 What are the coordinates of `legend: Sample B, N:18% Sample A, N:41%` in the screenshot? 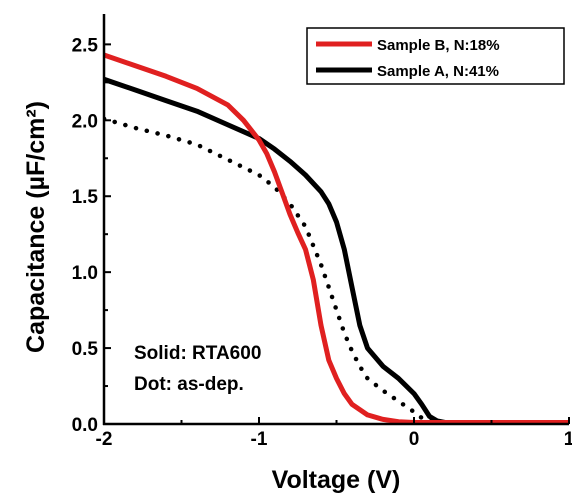 It's located at (435, 56).